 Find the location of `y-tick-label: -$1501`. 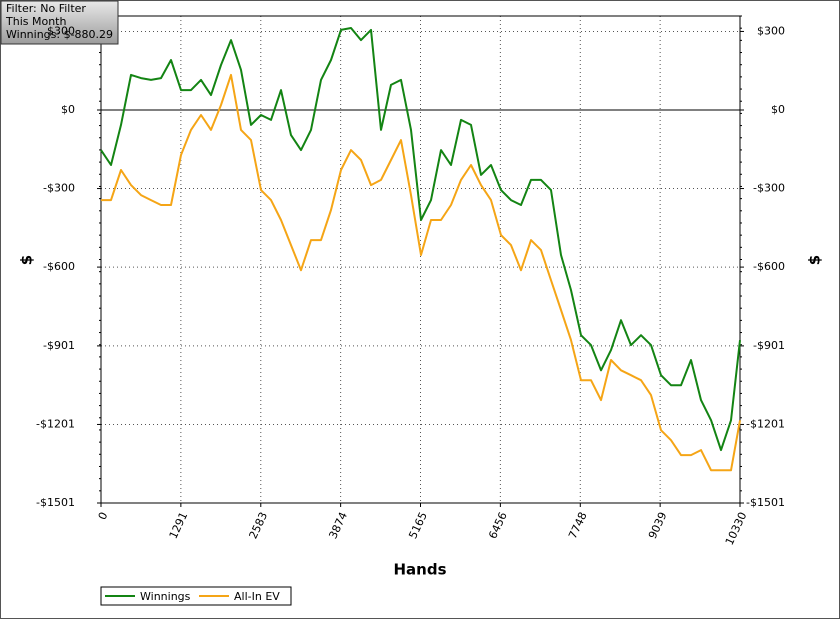

y-tick-label: -$1501 is located at coordinates (55, 502).